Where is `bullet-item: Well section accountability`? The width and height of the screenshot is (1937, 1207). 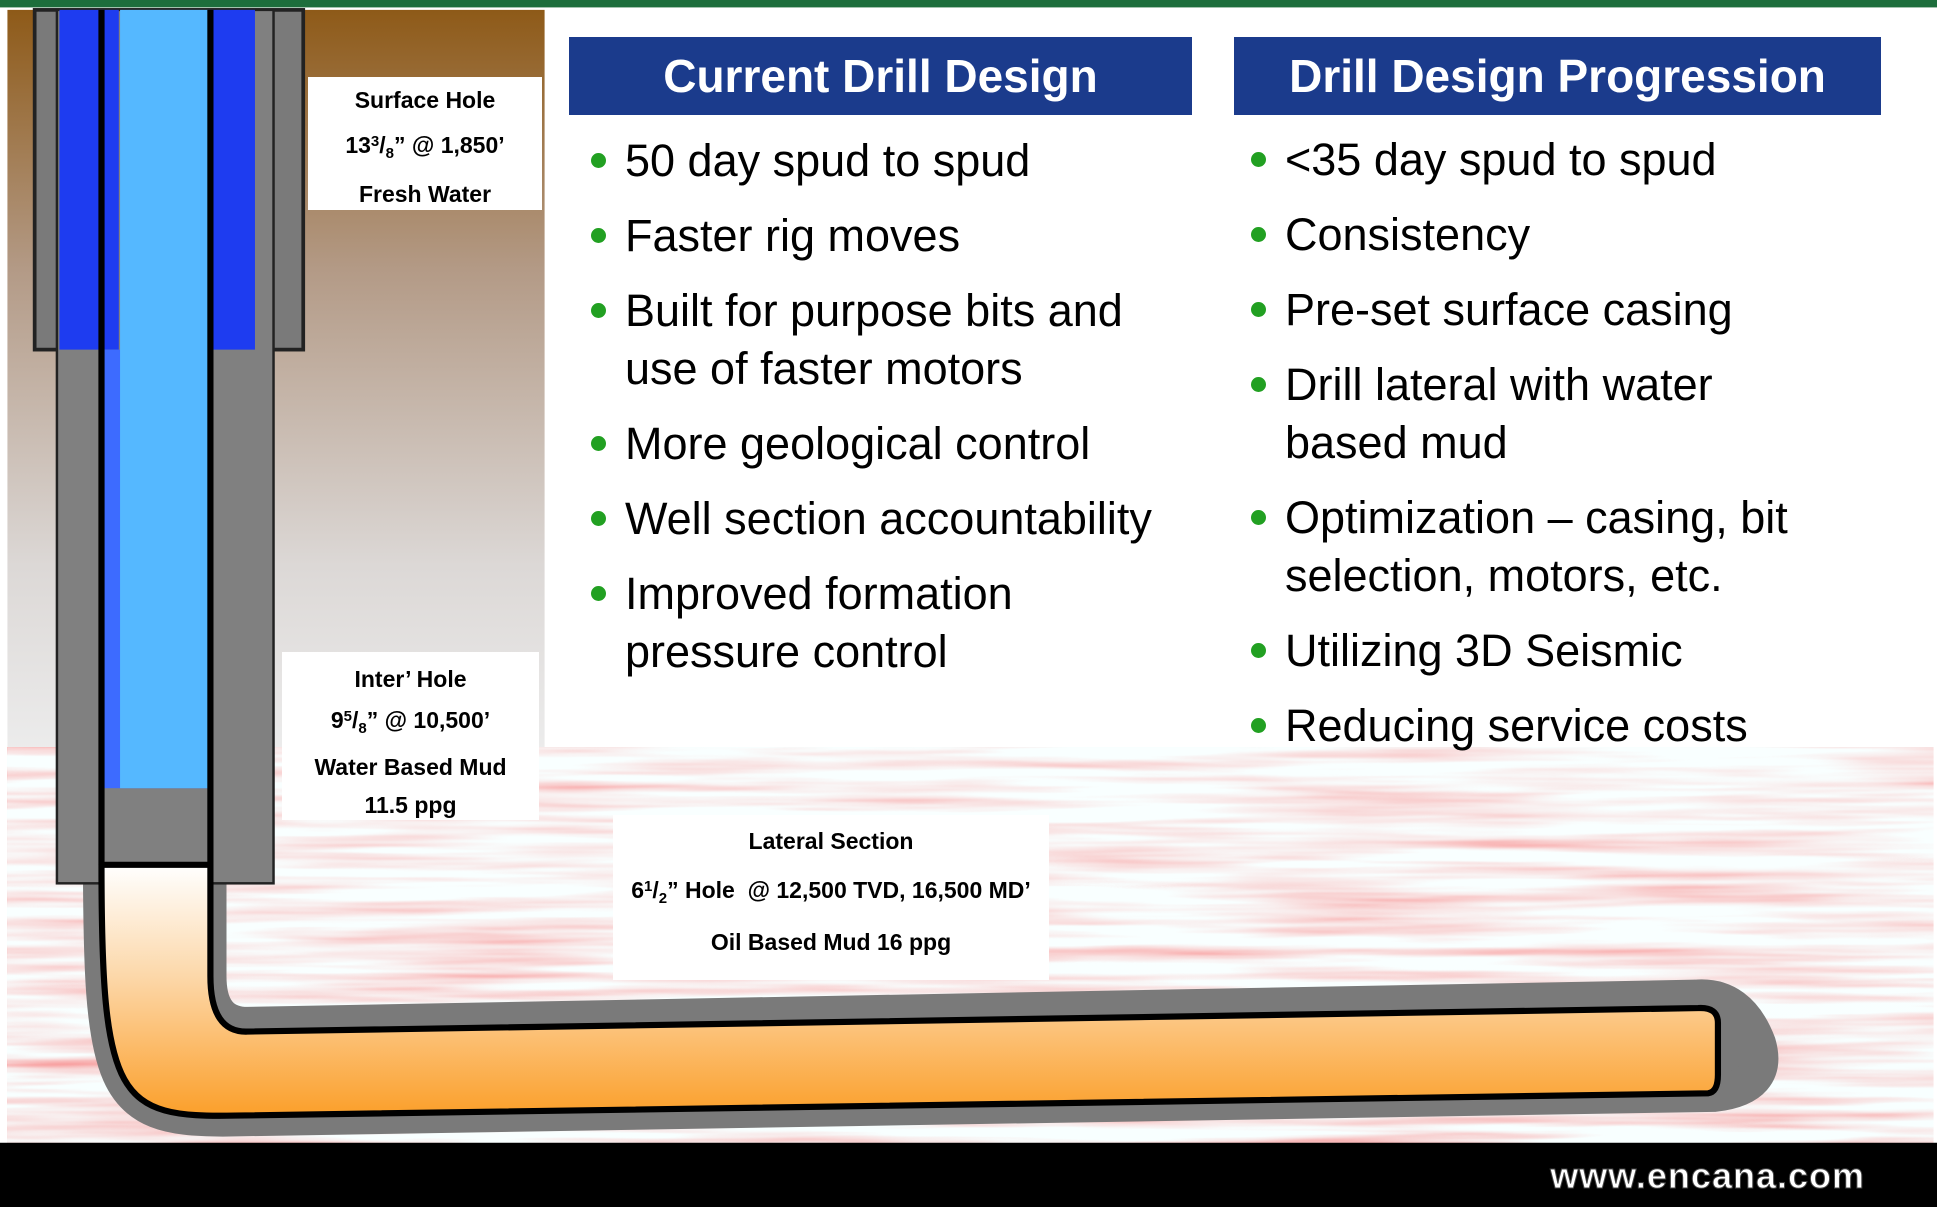 bullet-item: Well section accountability is located at coordinates (880, 519).